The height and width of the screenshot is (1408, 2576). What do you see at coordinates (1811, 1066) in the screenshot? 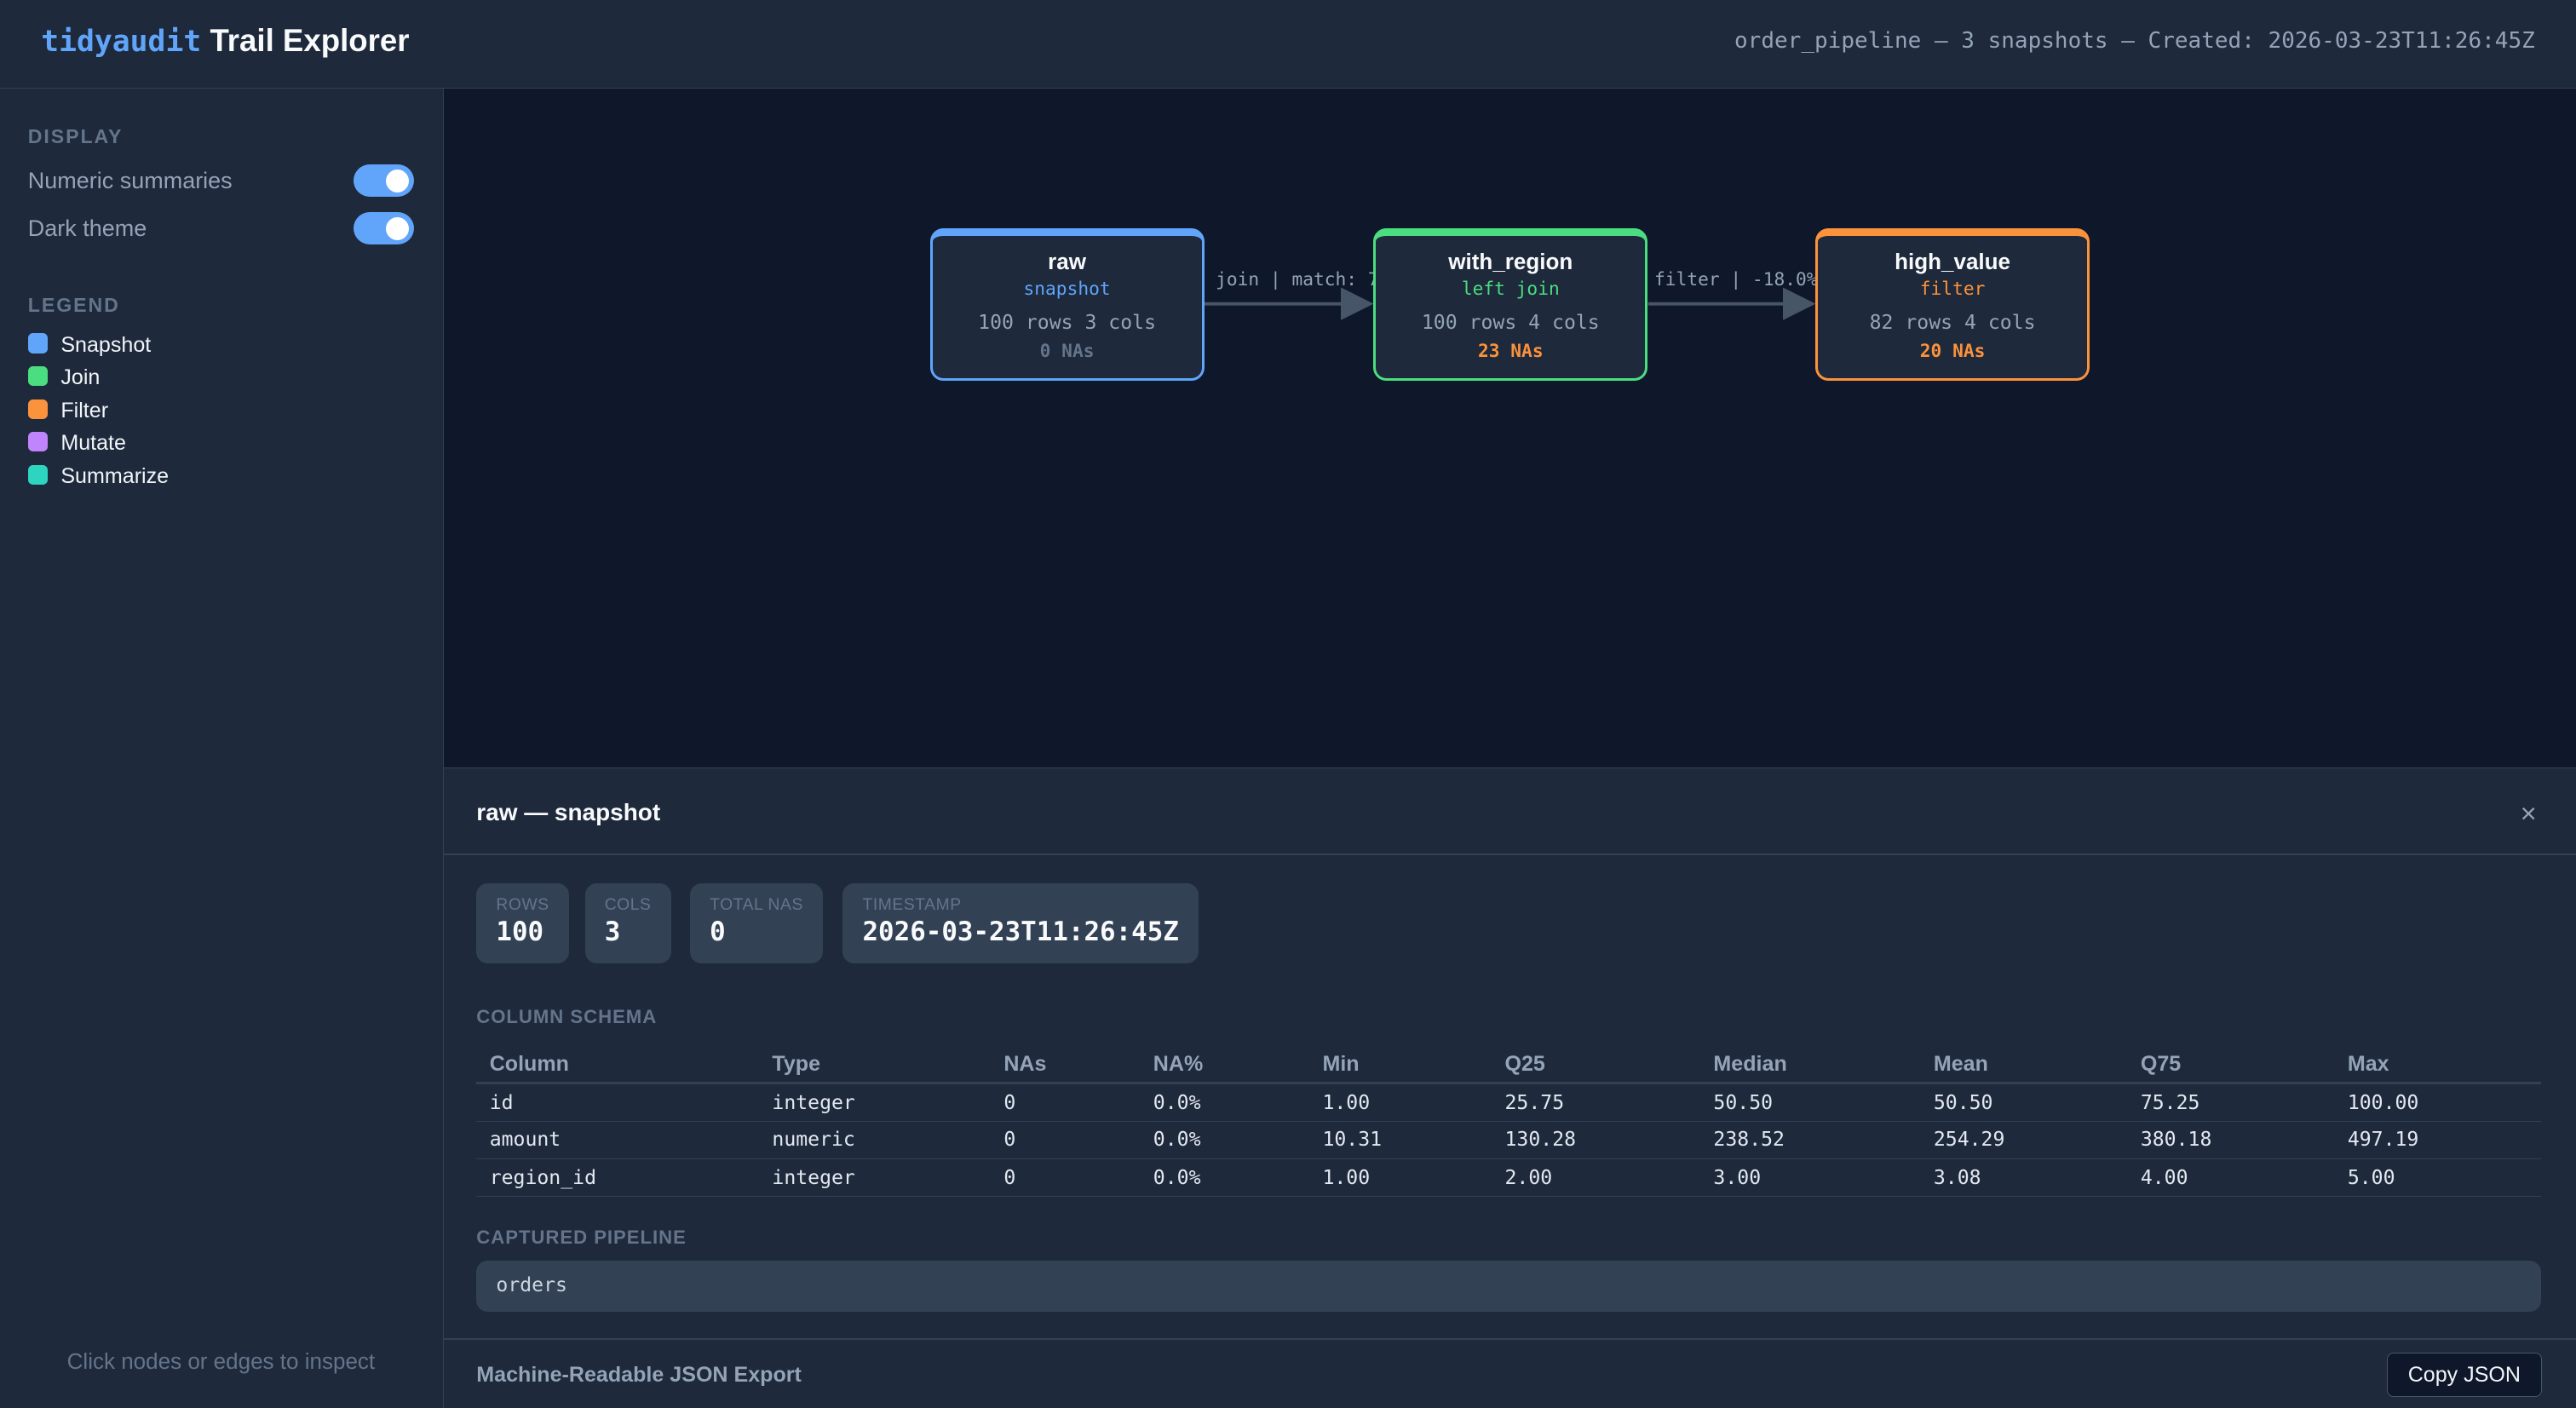
I see `column-header: Median` at bounding box center [1811, 1066].